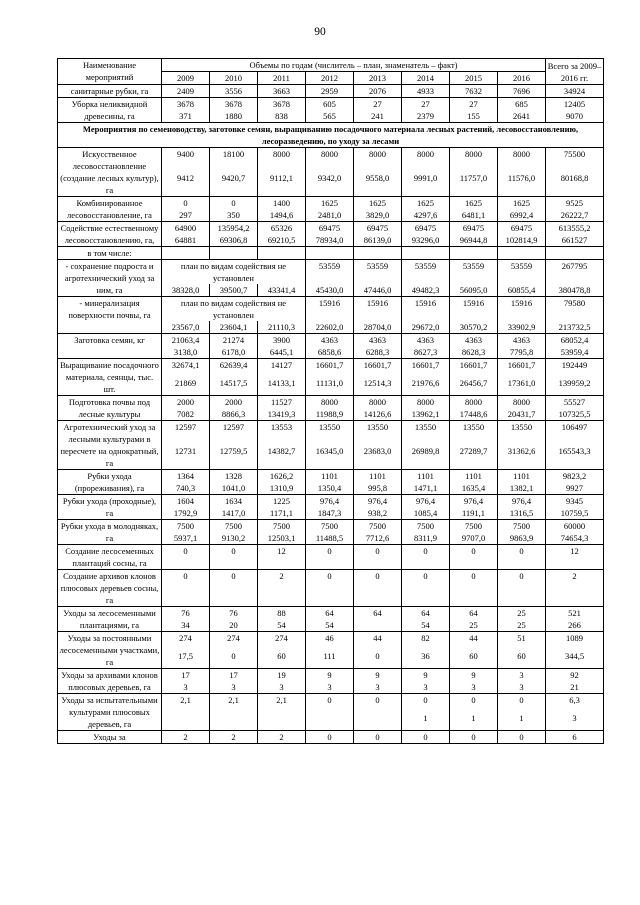  I want to click on fact-value-cell: 2379, so click(425, 116).